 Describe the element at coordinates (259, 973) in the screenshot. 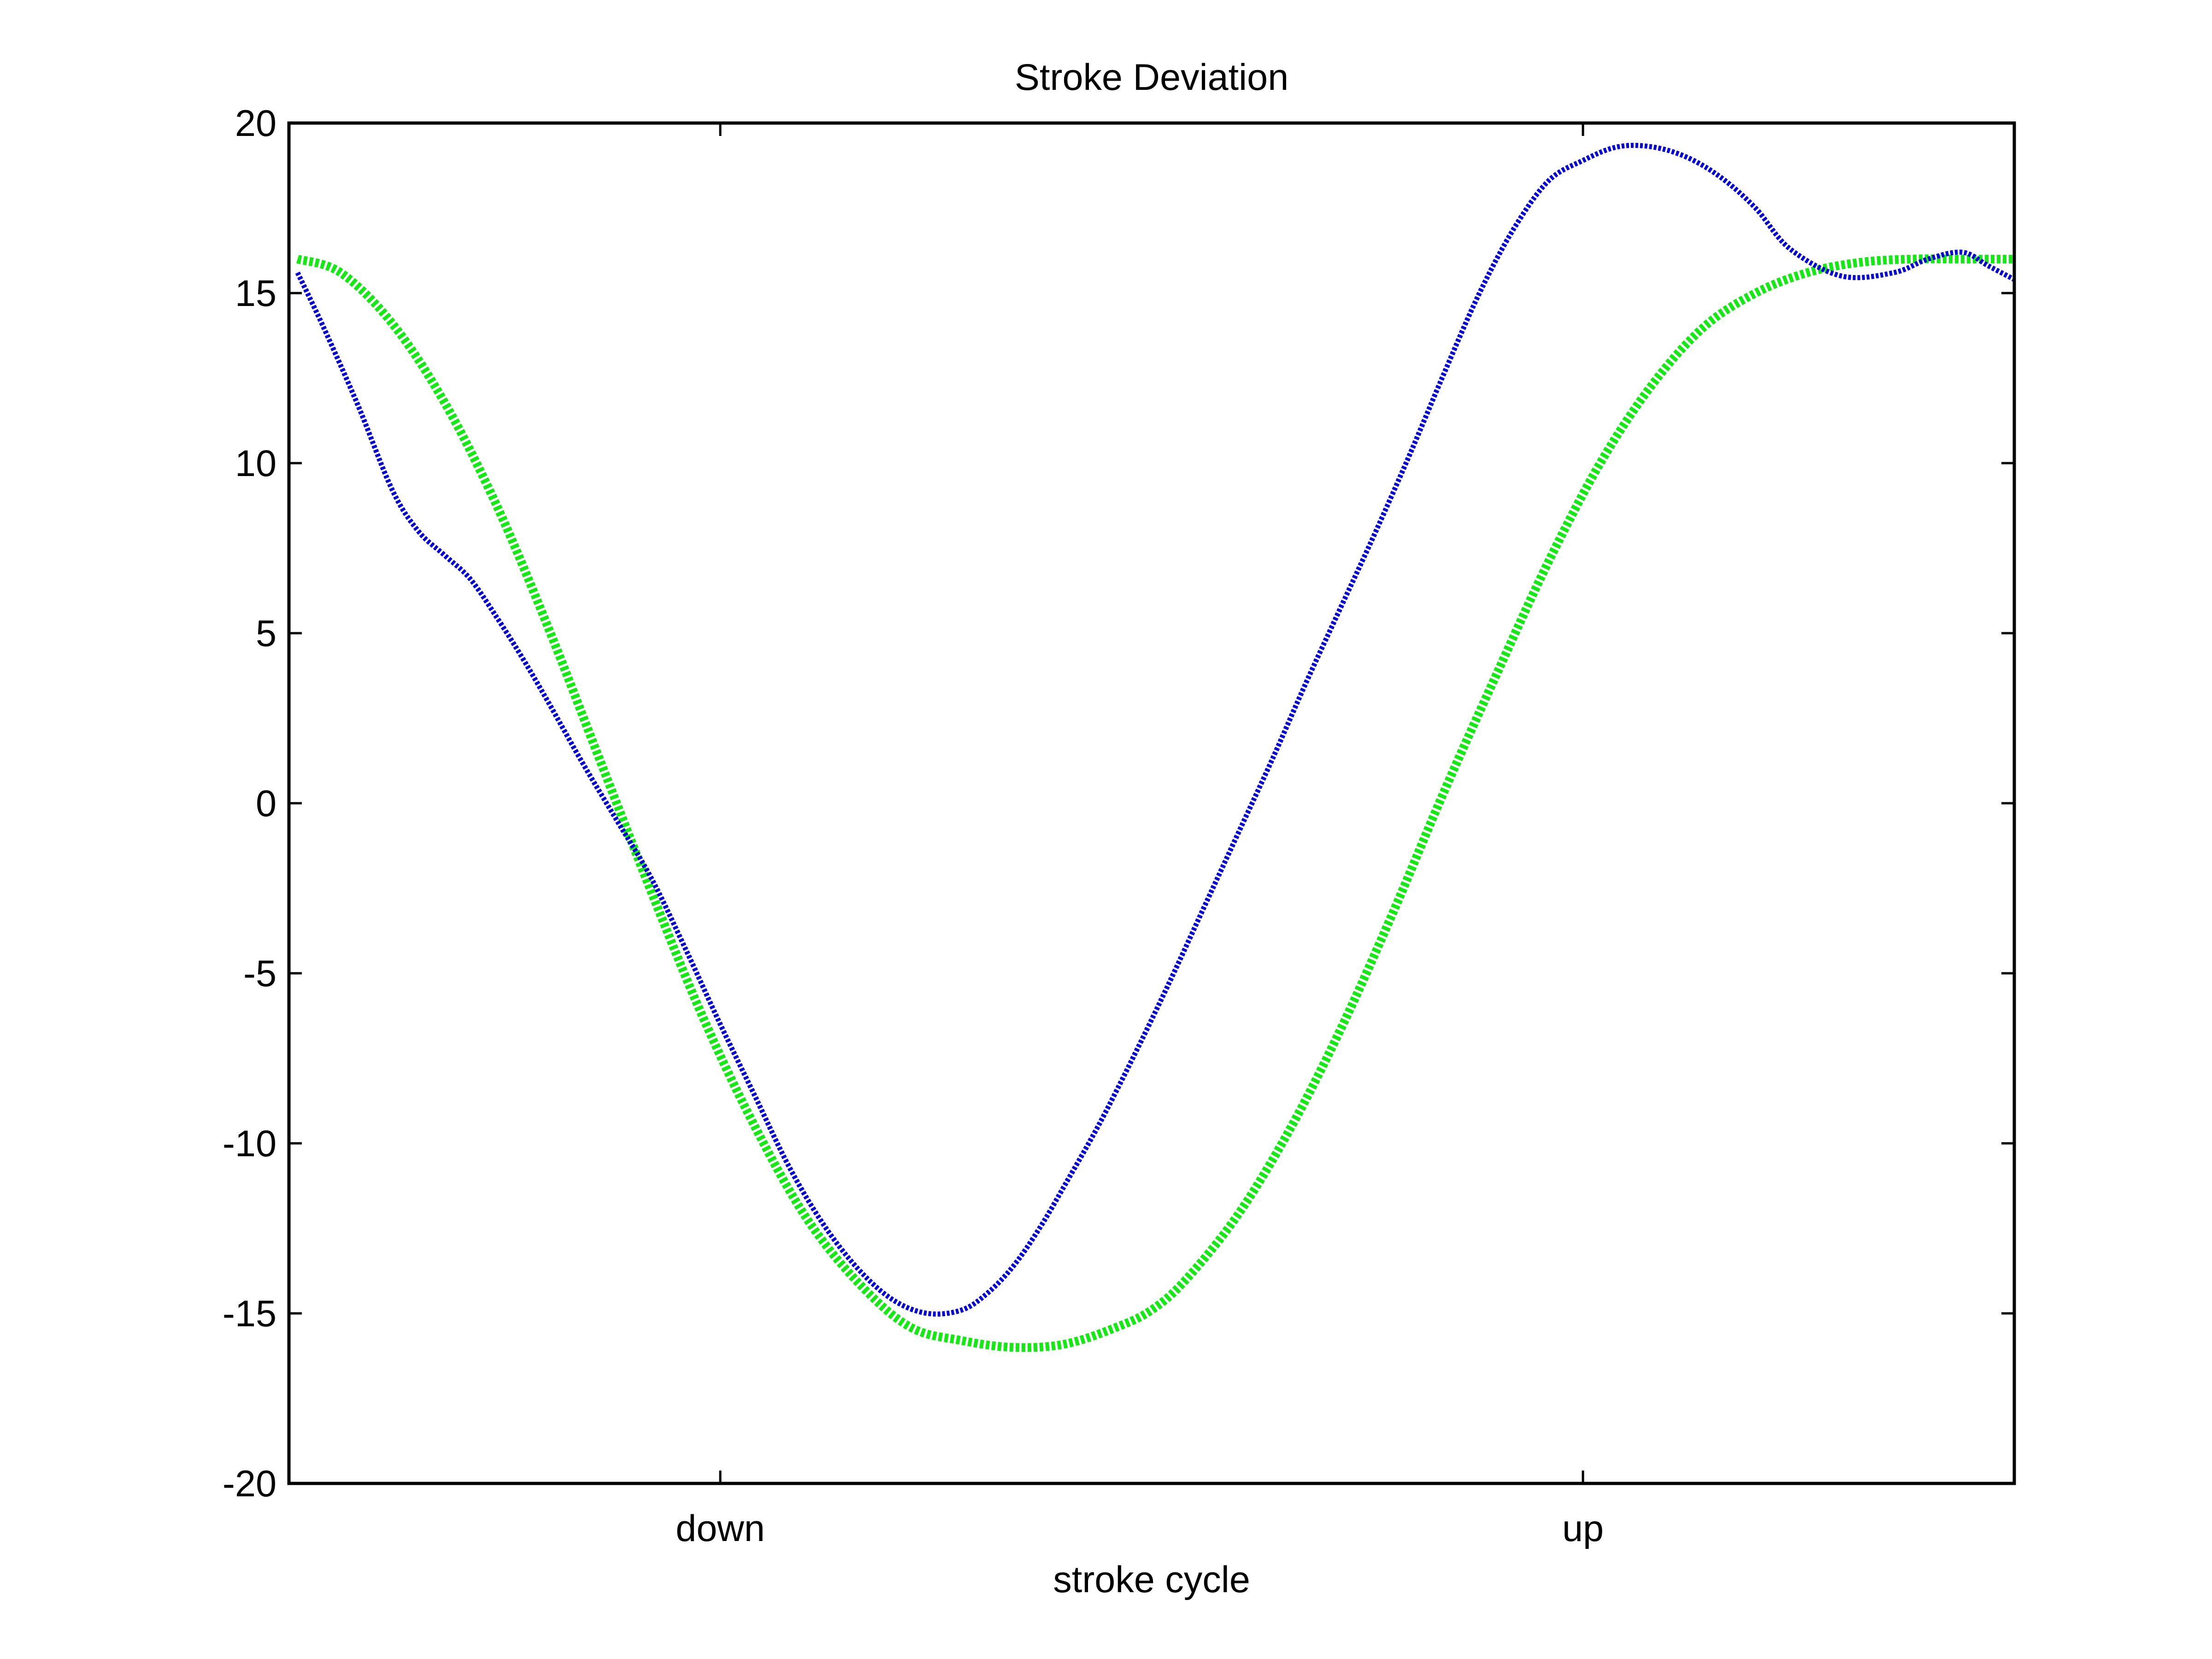

I see `y-tick-label: -5` at that location.